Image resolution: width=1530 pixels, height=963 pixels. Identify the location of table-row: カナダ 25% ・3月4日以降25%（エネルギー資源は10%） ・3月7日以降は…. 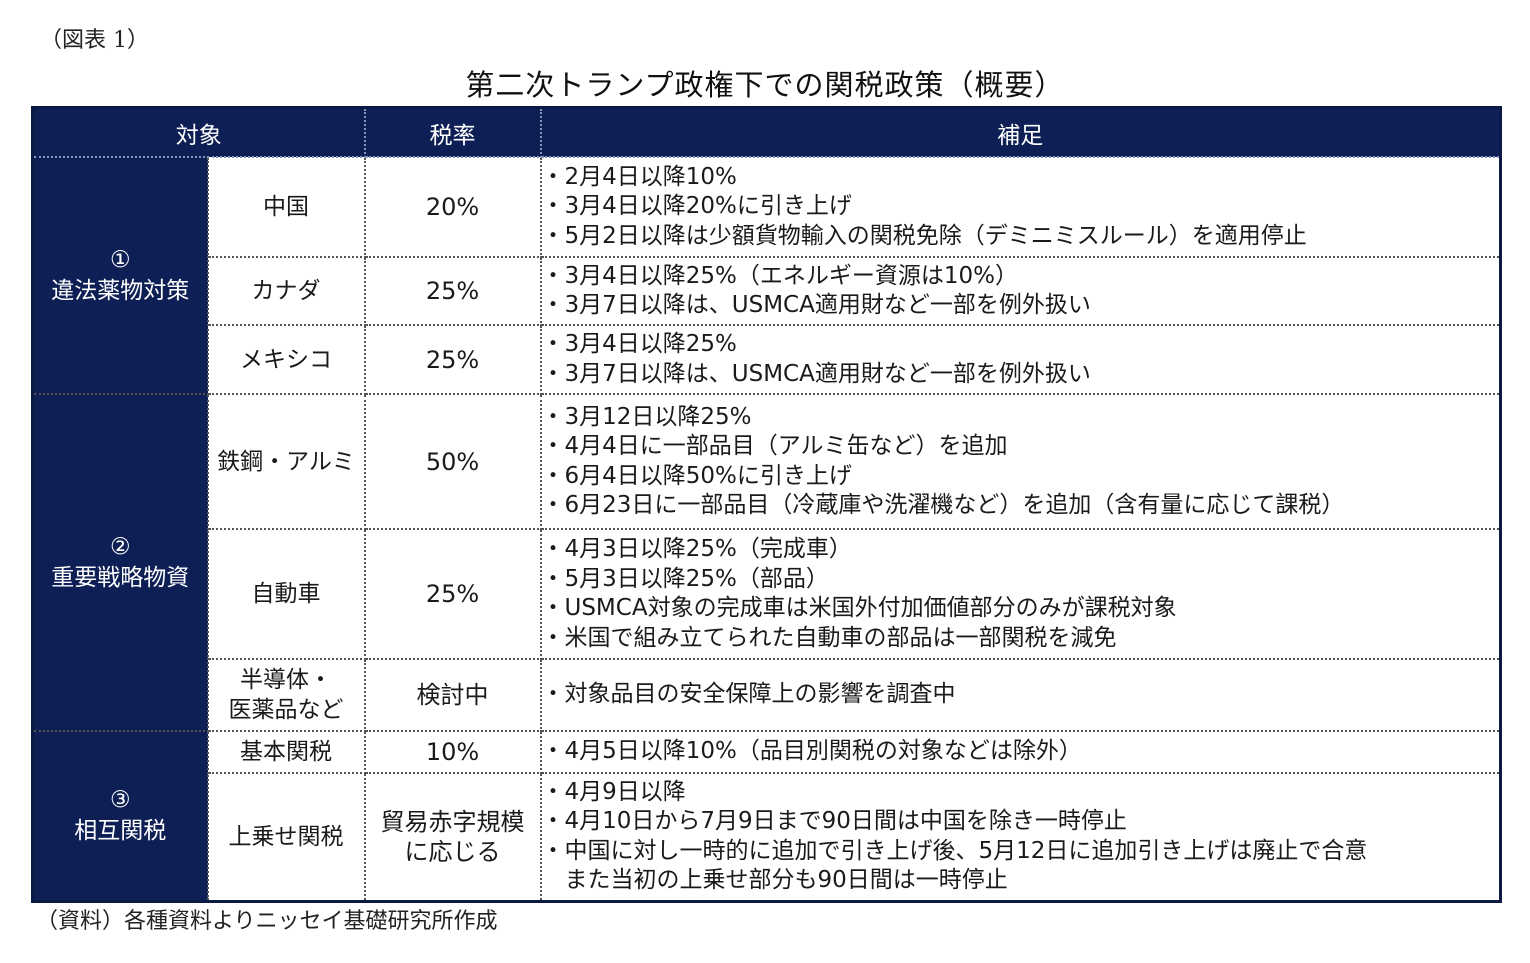
(767, 291).